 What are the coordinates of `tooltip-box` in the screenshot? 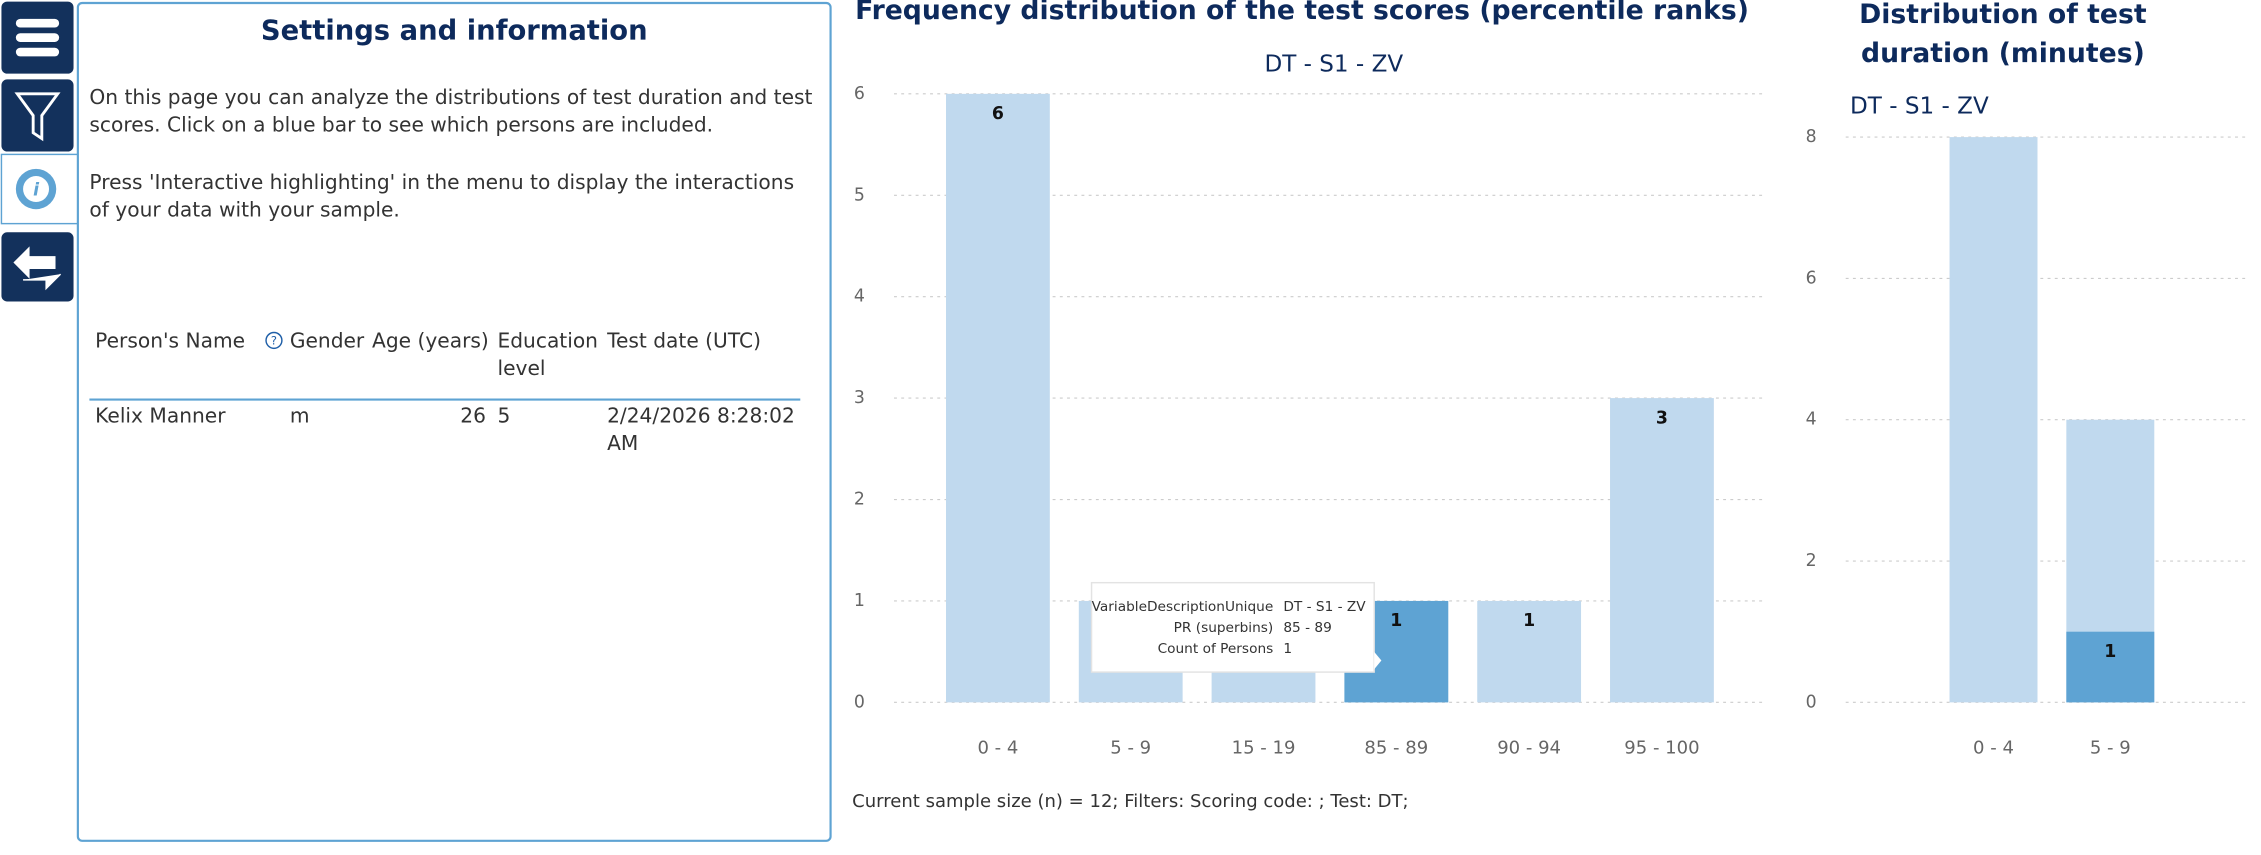 It's located at (1232, 627).